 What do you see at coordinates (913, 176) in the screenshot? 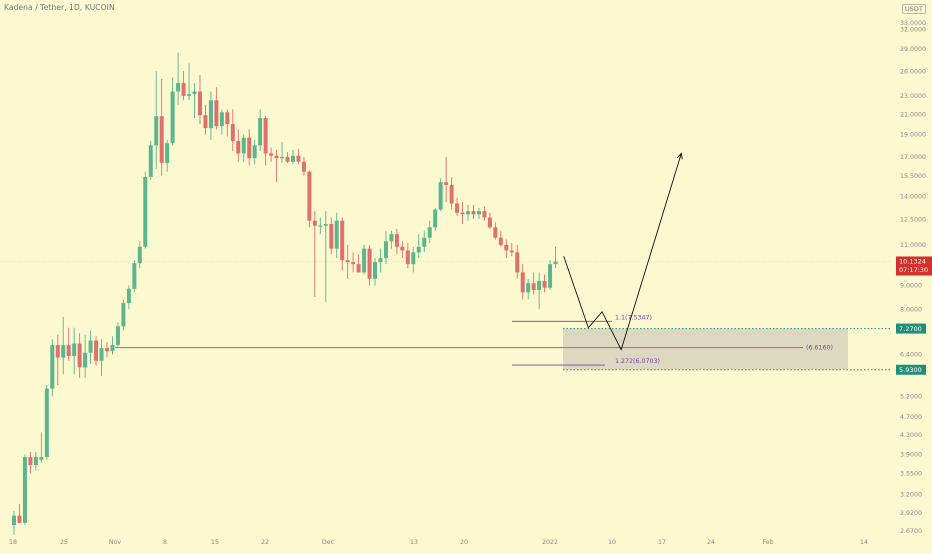
I see `y-tick-label: 15.5000` at bounding box center [913, 176].